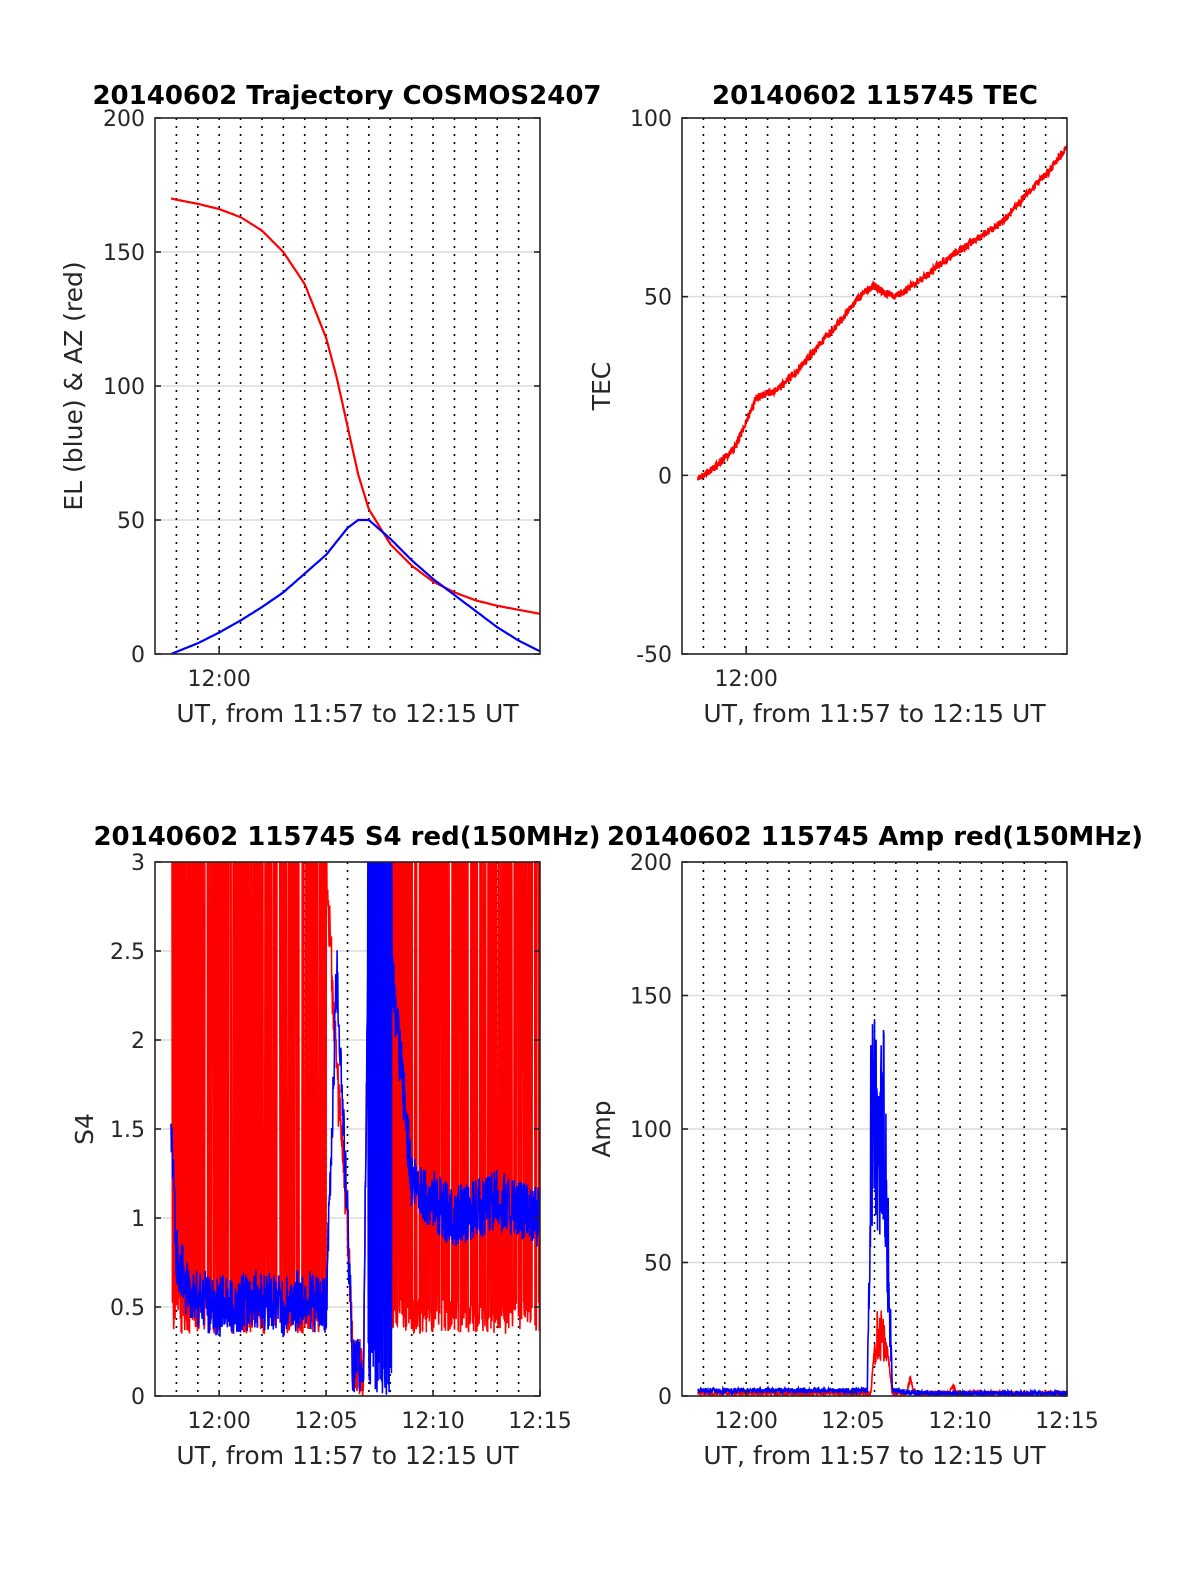  What do you see at coordinates (138, 863) in the screenshot?
I see `y-tick-label: 3` at bounding box center [138, 863].